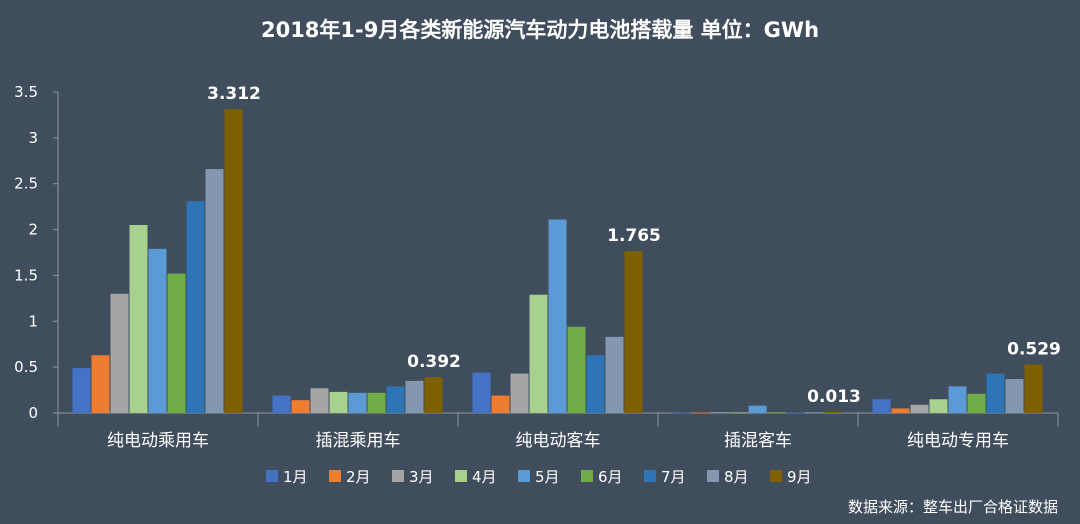 The image size is (1080, 524). Describe the element at coordinates (36, 252) in the screenshot. I see `y-axis: 0 0.5 1 1.5 2 2.5 3 3.5` at that location.